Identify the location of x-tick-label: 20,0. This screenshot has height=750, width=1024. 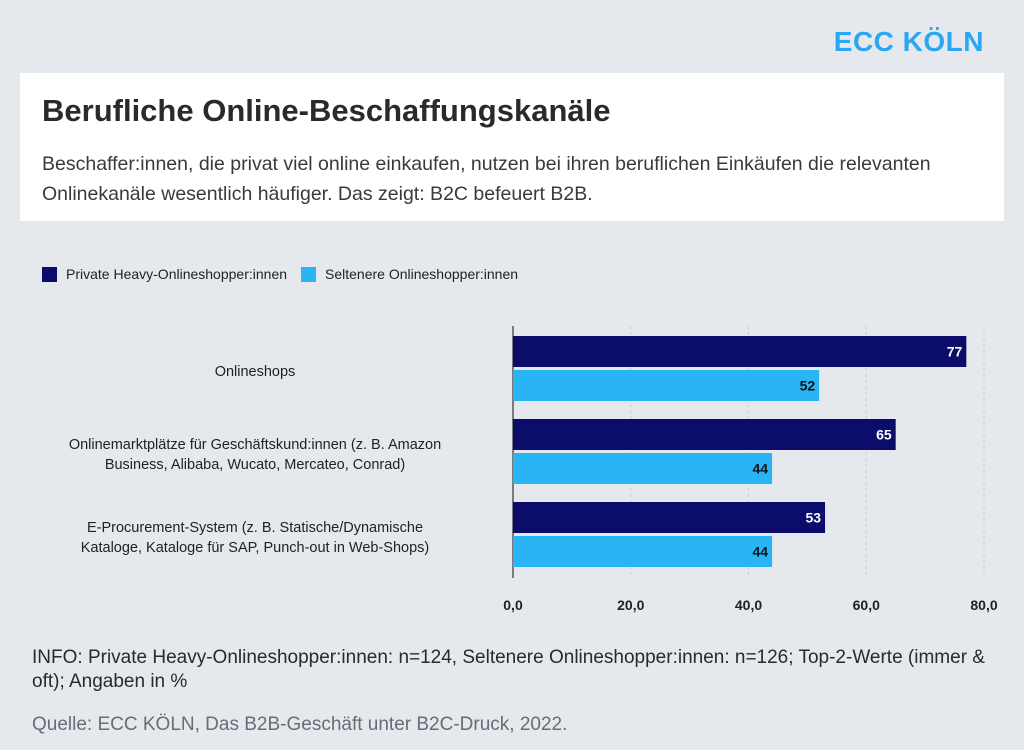
(630, 605).